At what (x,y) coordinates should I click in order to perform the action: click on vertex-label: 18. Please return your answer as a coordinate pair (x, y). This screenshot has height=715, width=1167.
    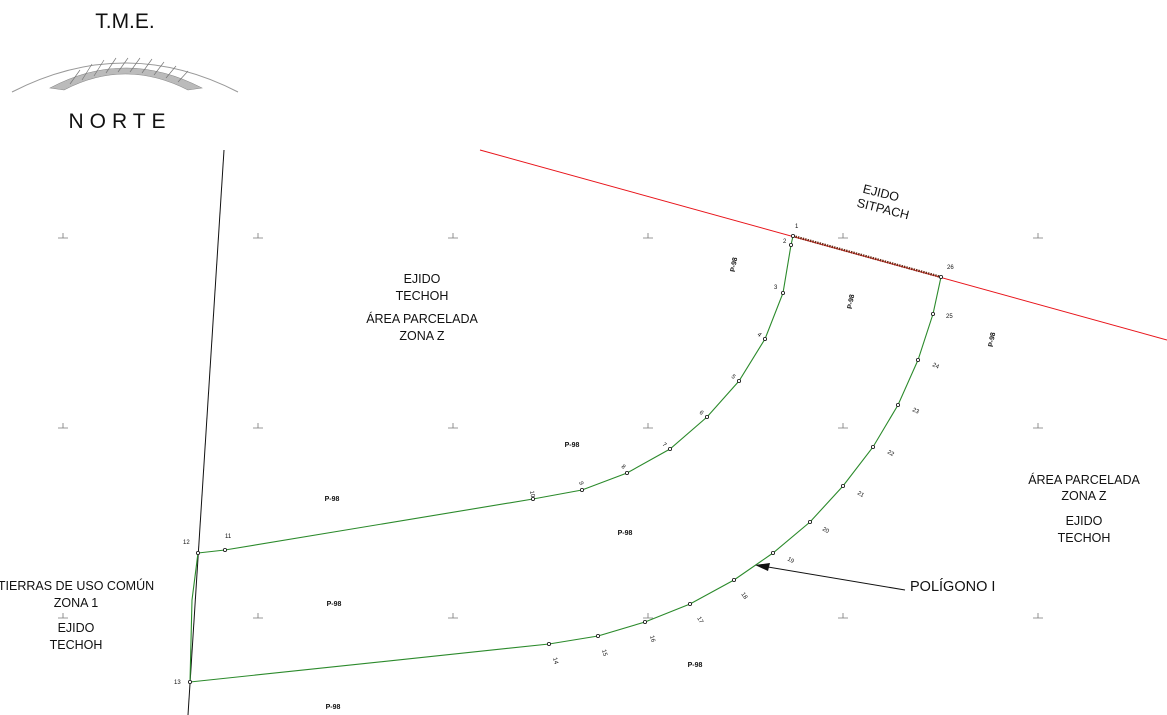
    Looking at the image, I should click on (743, 596).